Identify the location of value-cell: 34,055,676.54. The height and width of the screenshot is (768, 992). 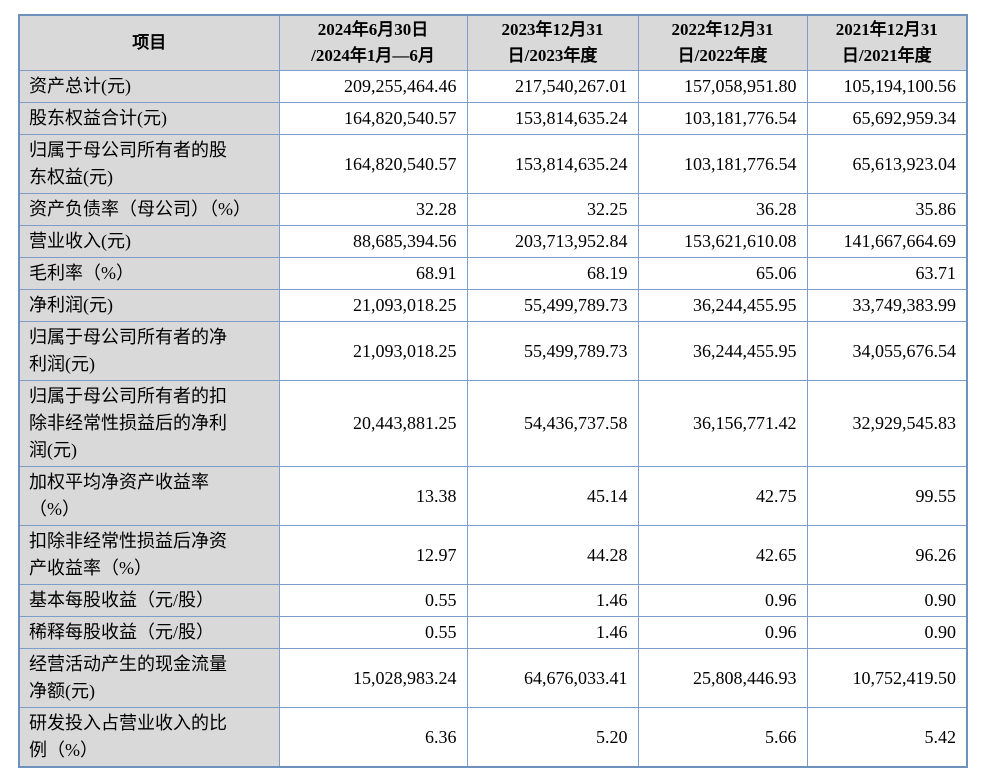
(887, 351).